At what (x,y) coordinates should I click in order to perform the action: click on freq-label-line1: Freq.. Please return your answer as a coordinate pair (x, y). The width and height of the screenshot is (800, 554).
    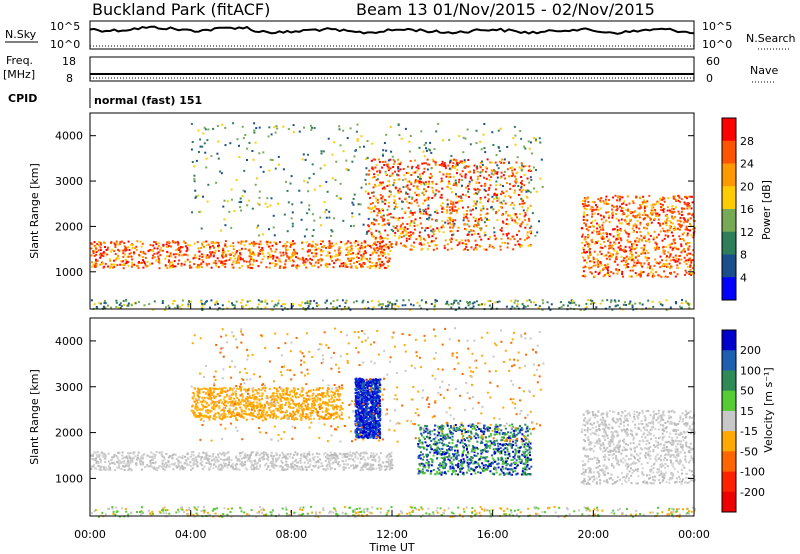
    Looking at the image, I should click on (19, 60).